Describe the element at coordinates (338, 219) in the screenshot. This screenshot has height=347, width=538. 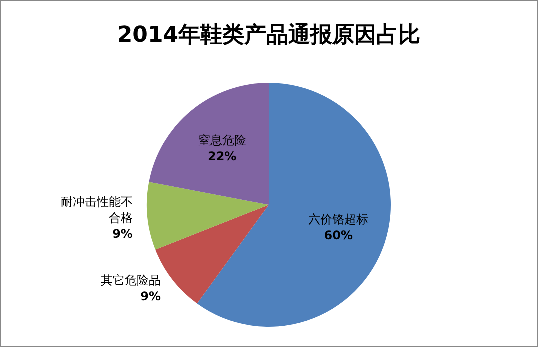
I see `slice-label: 六价铬超标` at that location.